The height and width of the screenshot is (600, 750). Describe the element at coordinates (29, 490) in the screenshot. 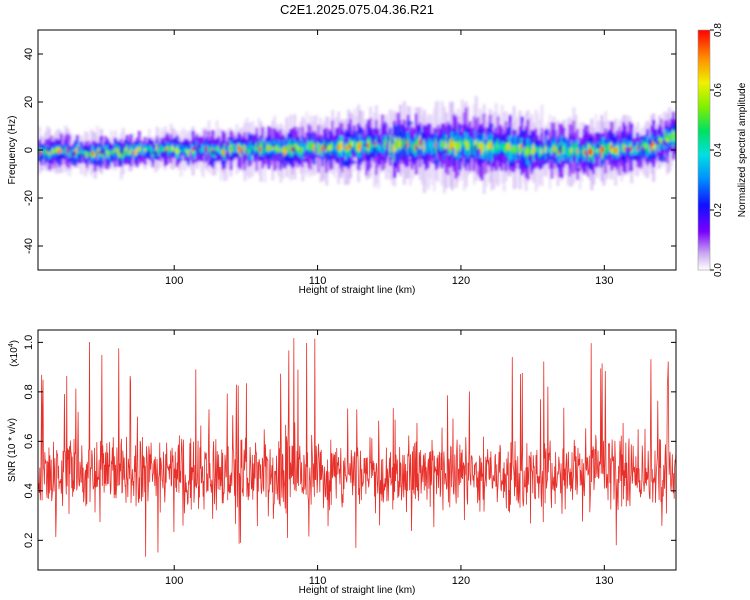

I see `snr-y-tick-label: 0.4` at that location.